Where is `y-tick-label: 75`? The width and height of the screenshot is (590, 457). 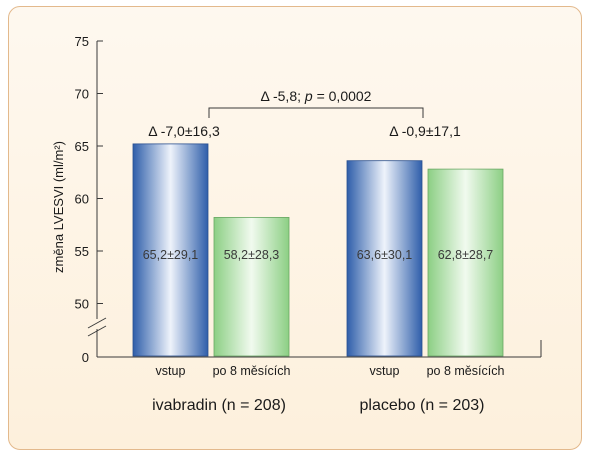
y-tick-label: 75 is located at coordinates (82, 41).